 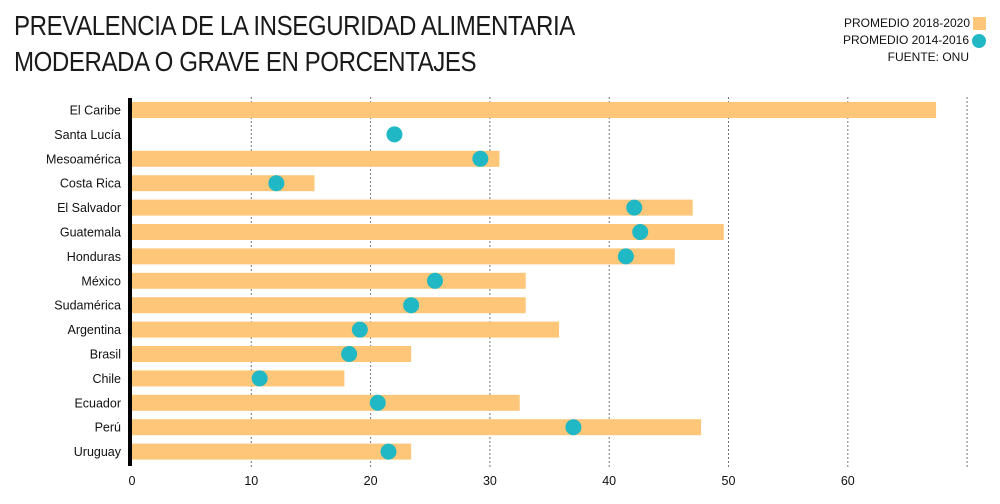 What do you see at coordinates (94, 257) in the screenshot?
I see `category-label-honduras: Honduras` at bounding box center [94, 257].